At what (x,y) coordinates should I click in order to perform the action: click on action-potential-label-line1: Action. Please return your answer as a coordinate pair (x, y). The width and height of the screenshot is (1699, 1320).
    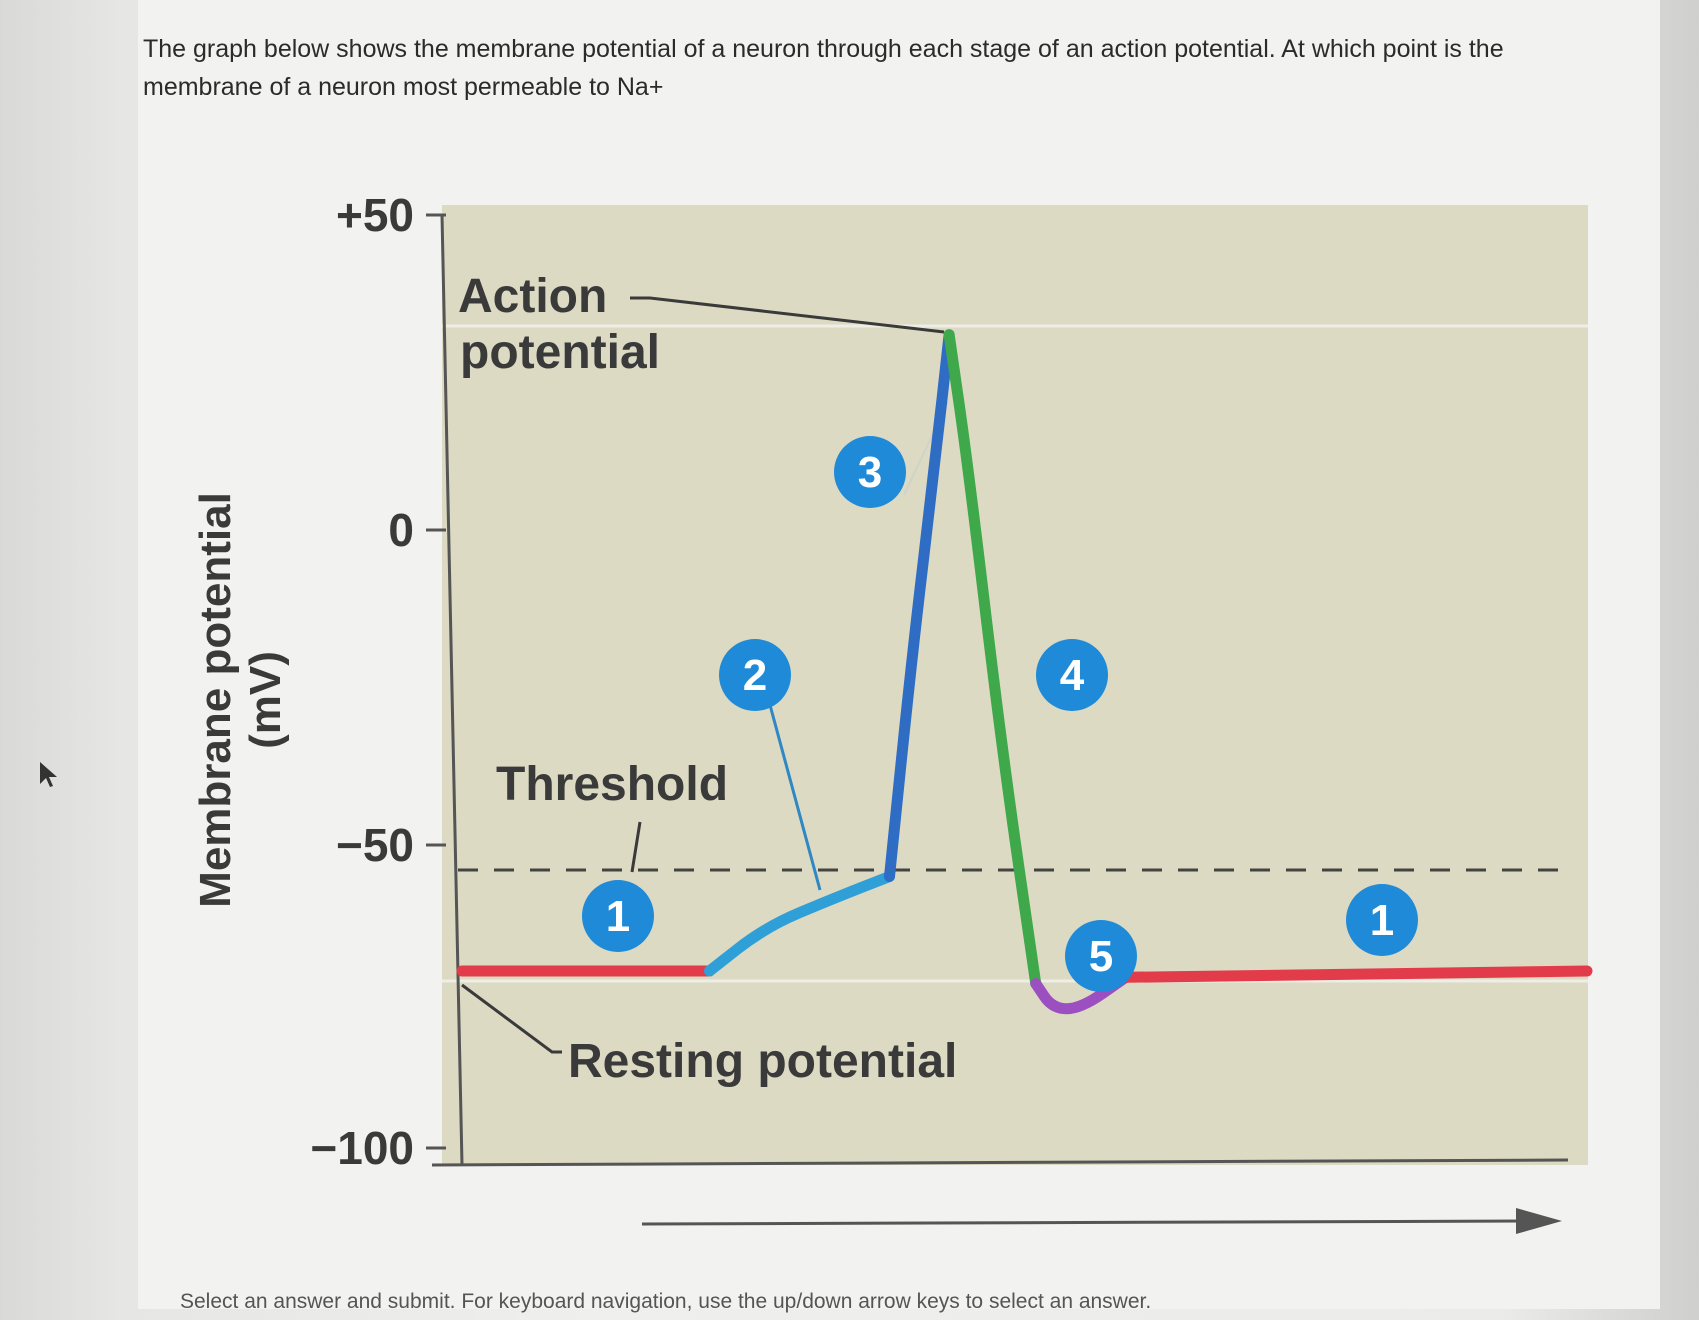
    Looking at the image, I should click on (532, 296).